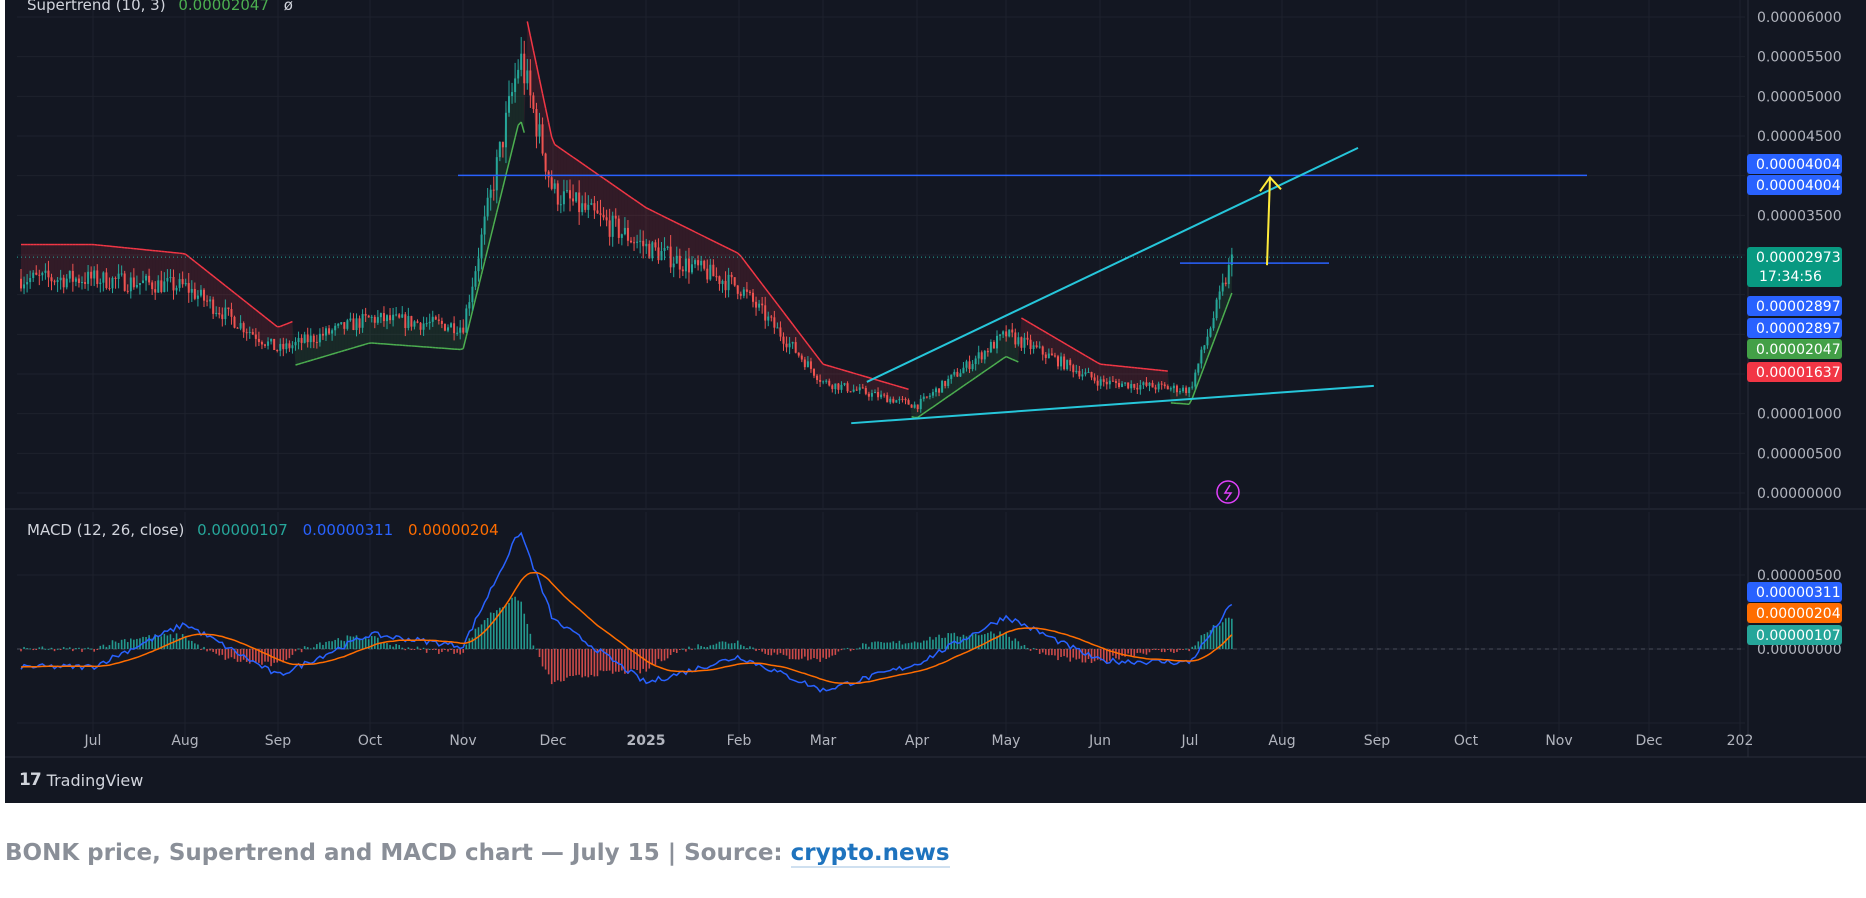 This screenshot has width=1866, height=898. I want to click on macd-axis-label: 0.00000500, so click(1799, 576).